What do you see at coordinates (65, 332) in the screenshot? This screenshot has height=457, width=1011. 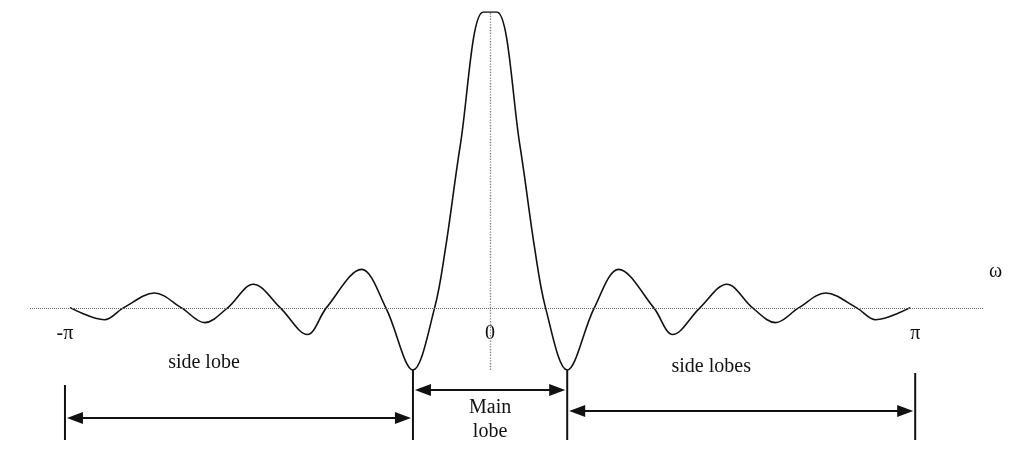 I see `x-tick-label: -π` at bounding box center [65, 332].